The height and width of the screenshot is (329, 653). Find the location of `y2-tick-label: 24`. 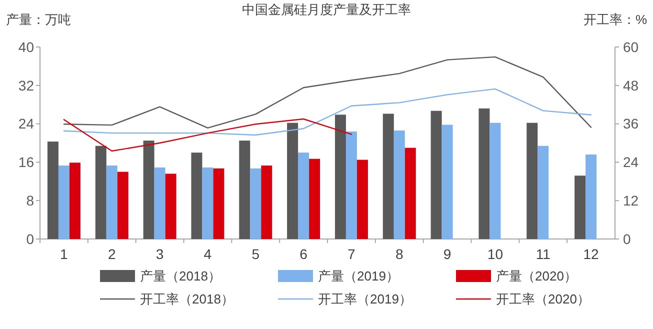

y2-tick-label: 24 is located at coordinates (631, 162).